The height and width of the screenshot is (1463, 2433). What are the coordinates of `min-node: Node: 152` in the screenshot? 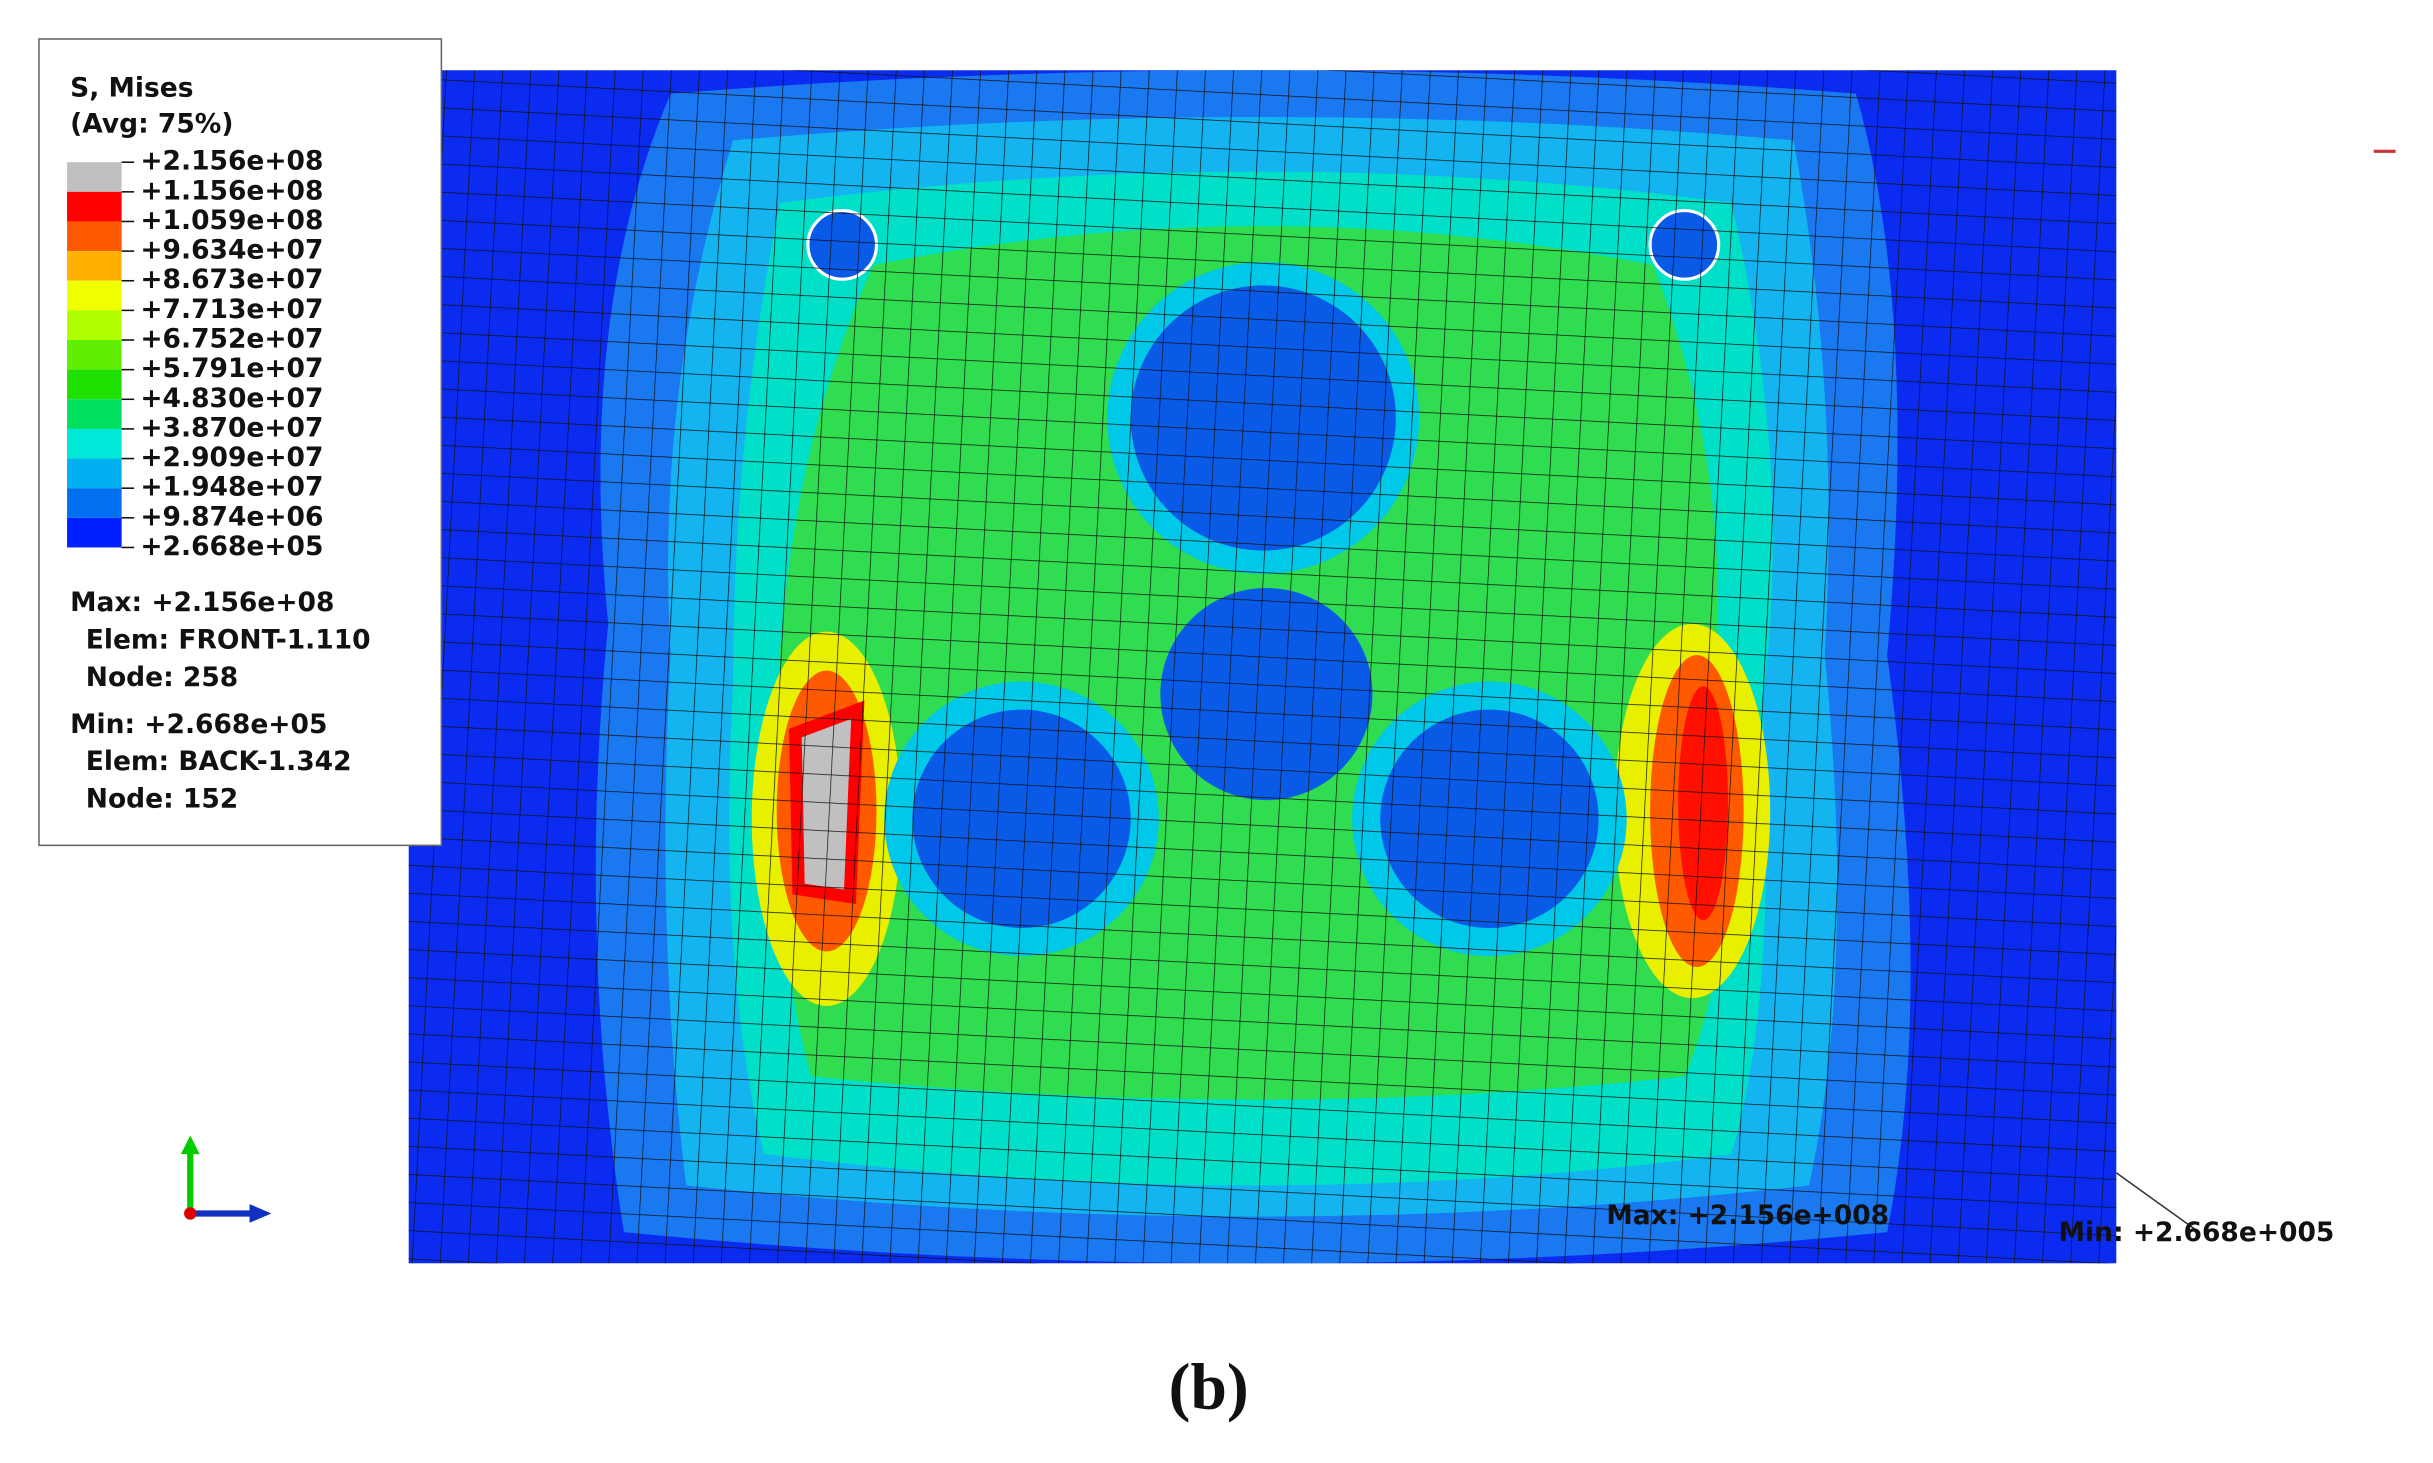 It's located at (162, 799).